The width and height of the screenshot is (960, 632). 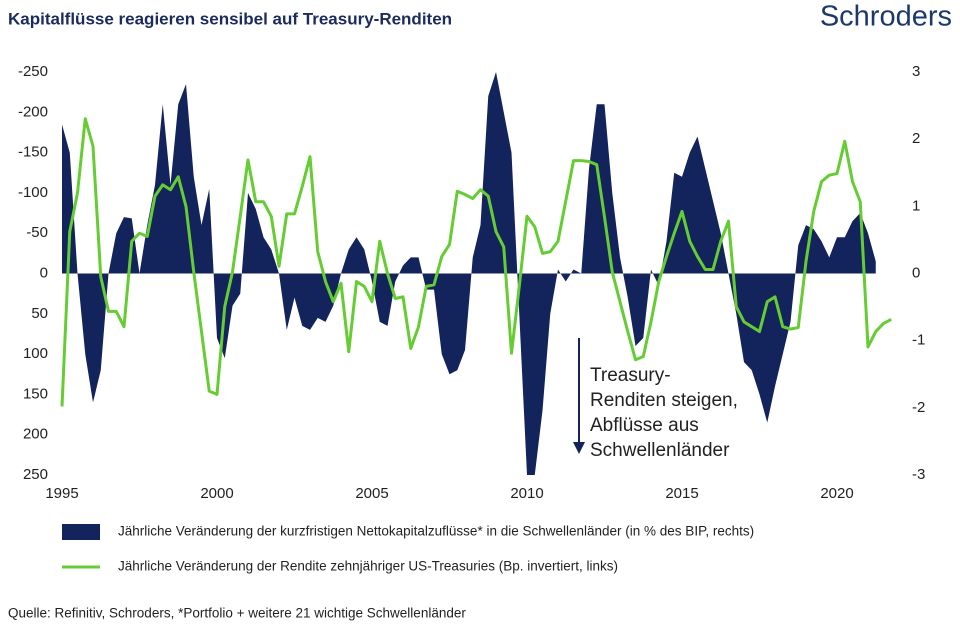 What do you see at coordinates (916, 205) in the screenshot?
I see `y2-tick-label: 1` at bounding box center [916, 205].